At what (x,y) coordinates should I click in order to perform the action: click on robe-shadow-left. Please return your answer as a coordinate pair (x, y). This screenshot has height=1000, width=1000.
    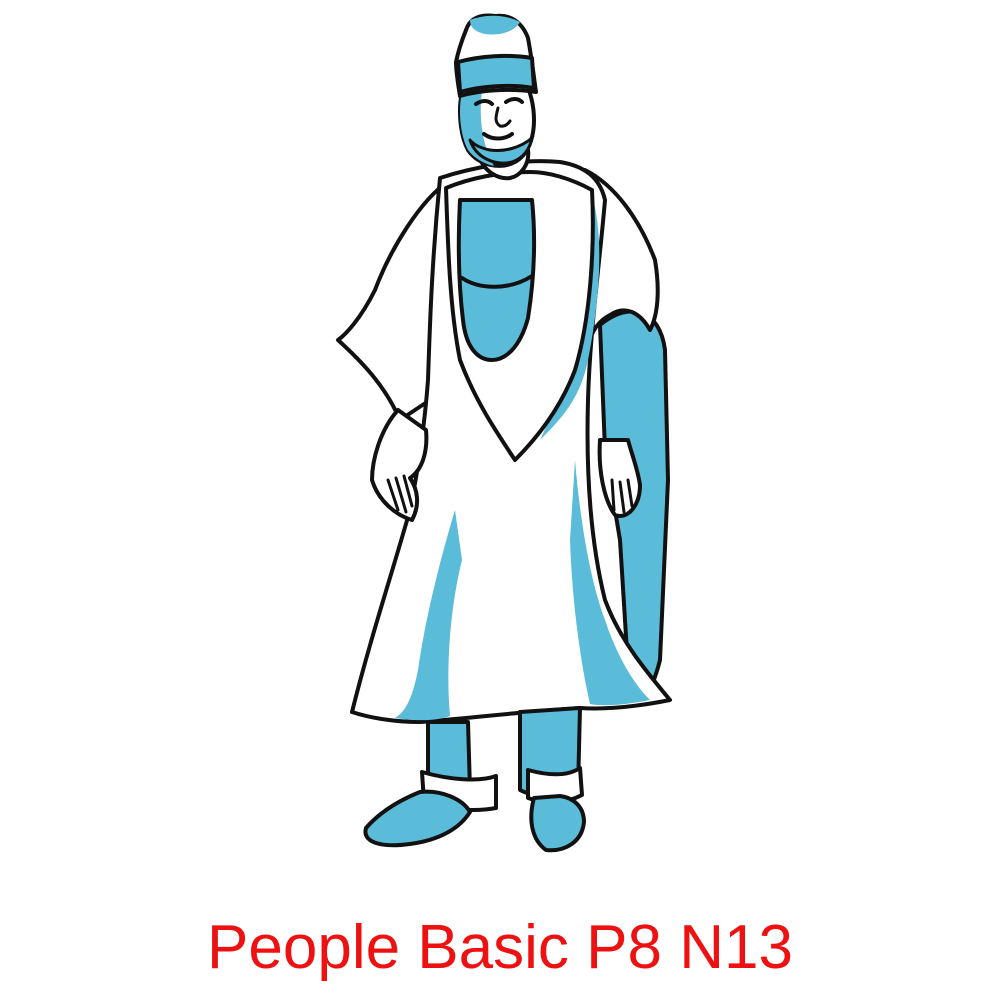
    Looking at the image, I should click on (428, 615).